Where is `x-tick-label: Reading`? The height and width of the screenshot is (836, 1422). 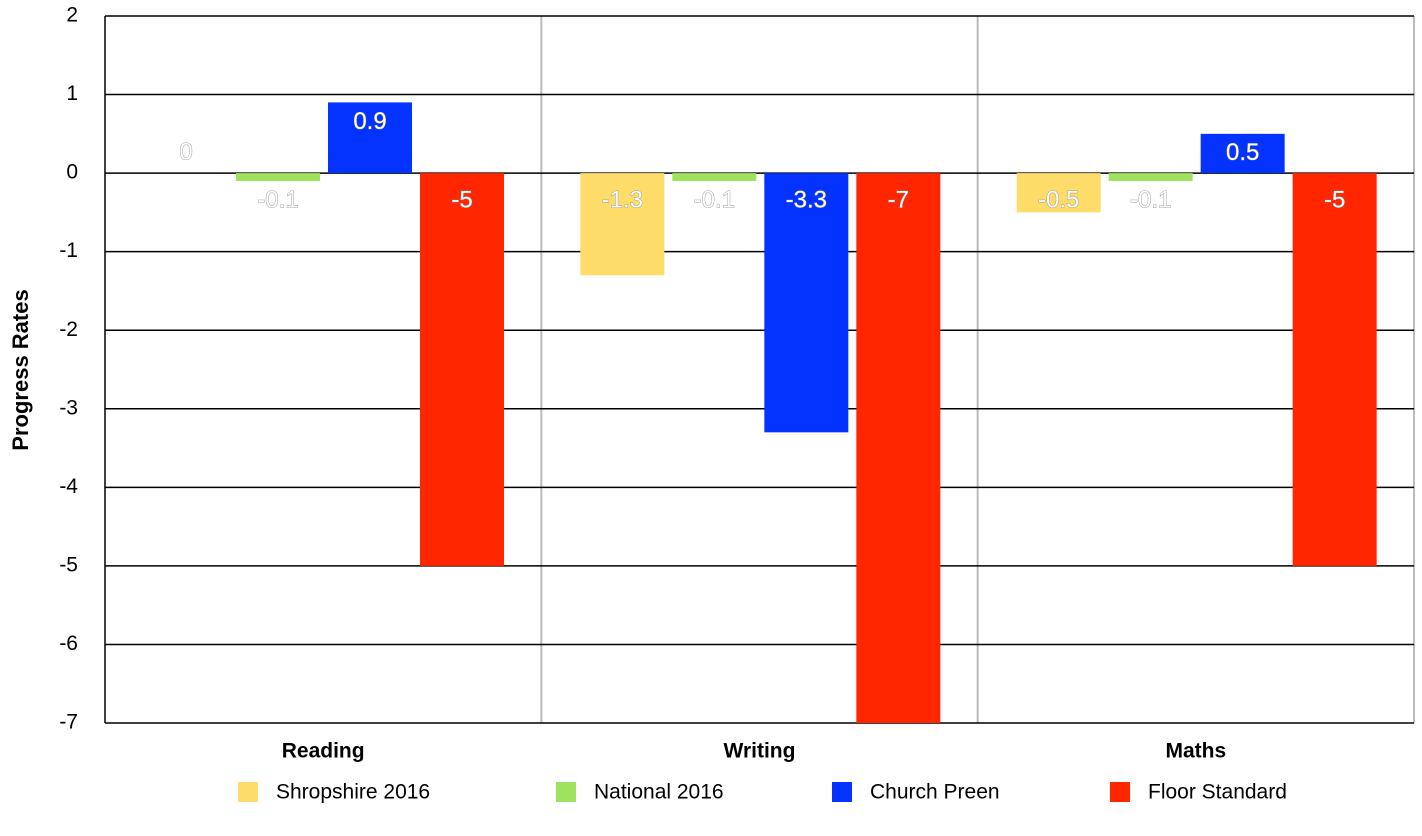
x-tick-label: Reading is located at coordinates (323, 751).